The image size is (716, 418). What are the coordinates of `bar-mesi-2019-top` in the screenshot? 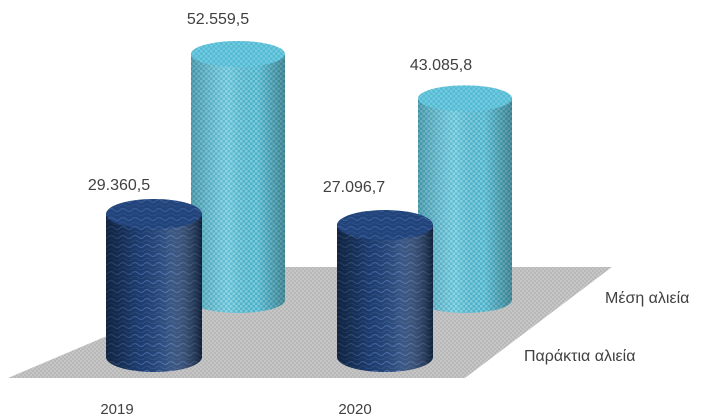 It's located at (238, 54).